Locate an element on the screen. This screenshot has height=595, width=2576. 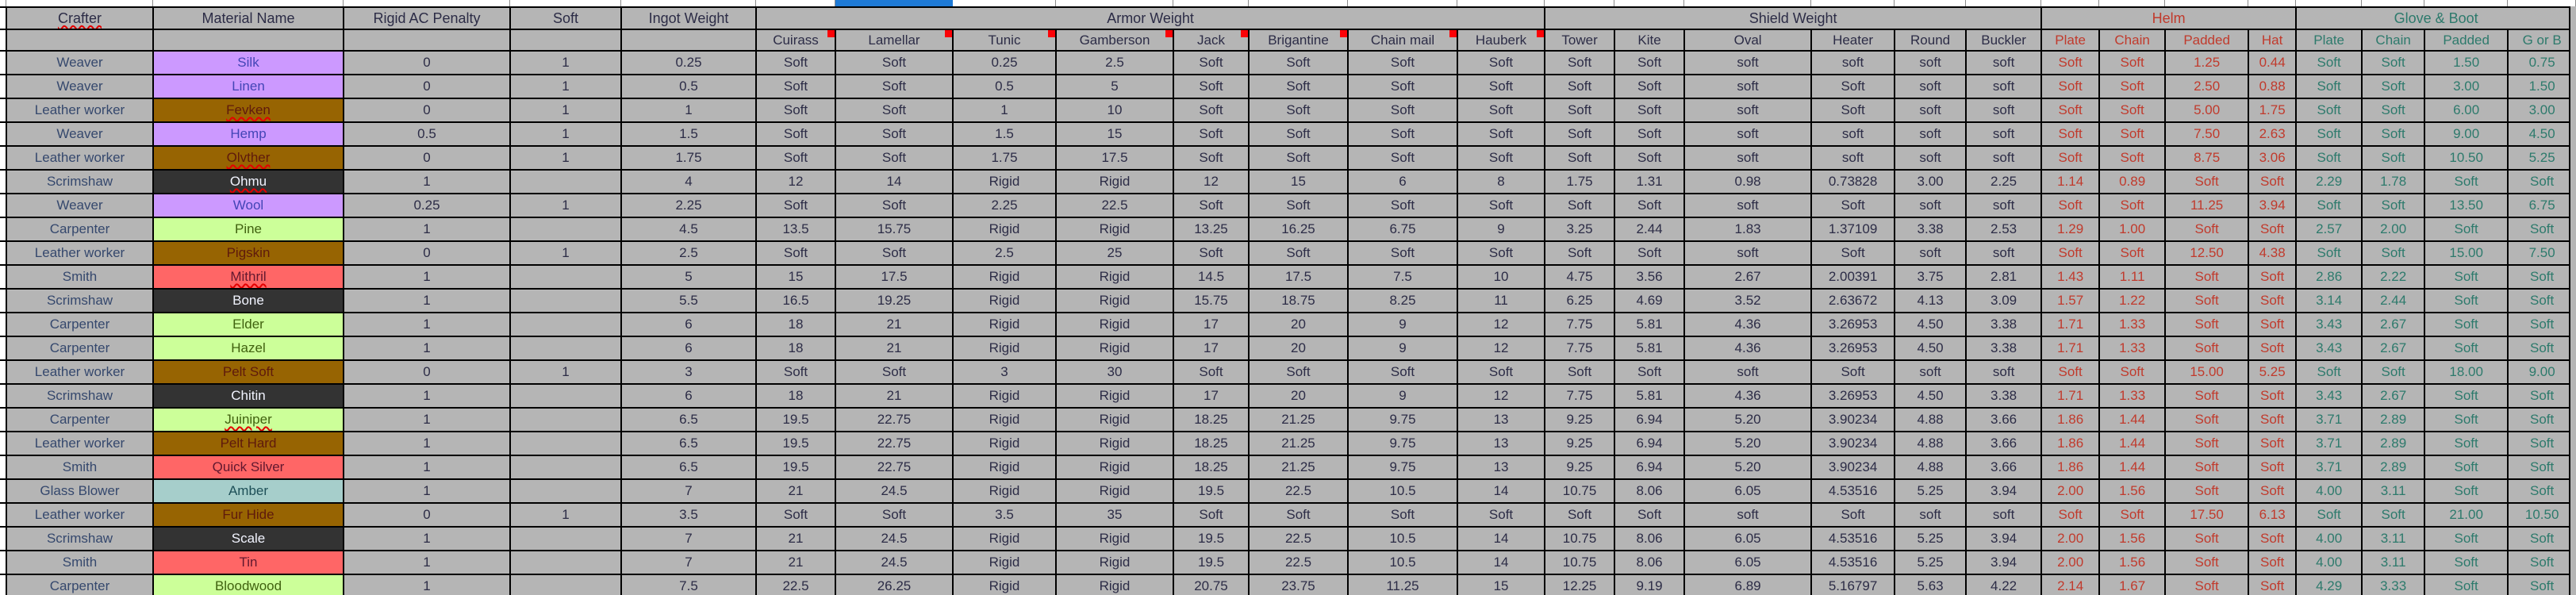
cell-helm-padded: Soft is located at coordinates (2207, 420).